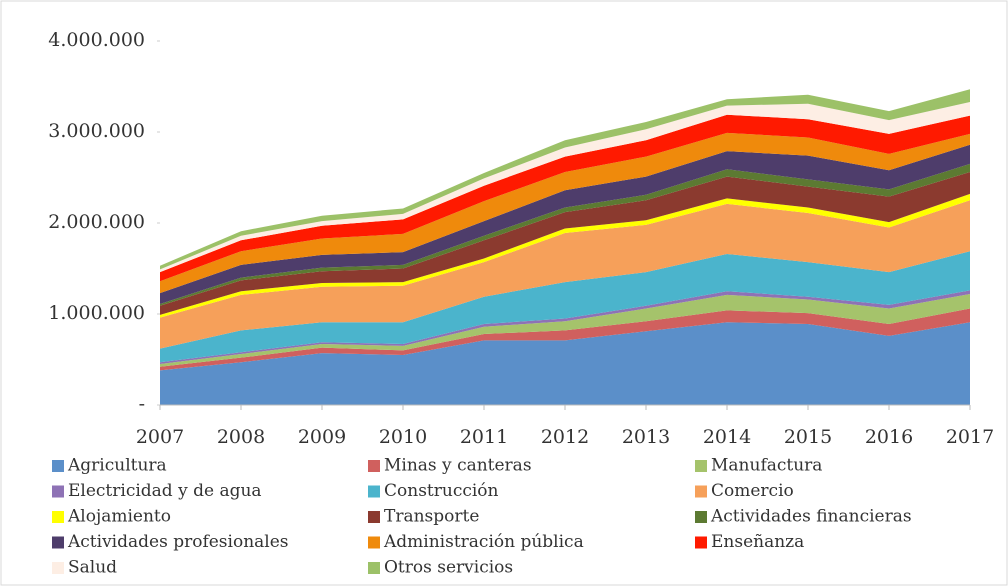 The height and width of the screenshot is (586, 1008). What do you see at coordinates (889, 437) in the screenshot?
I see `x-tick-label: 2016` at bounding box center [889, 437].